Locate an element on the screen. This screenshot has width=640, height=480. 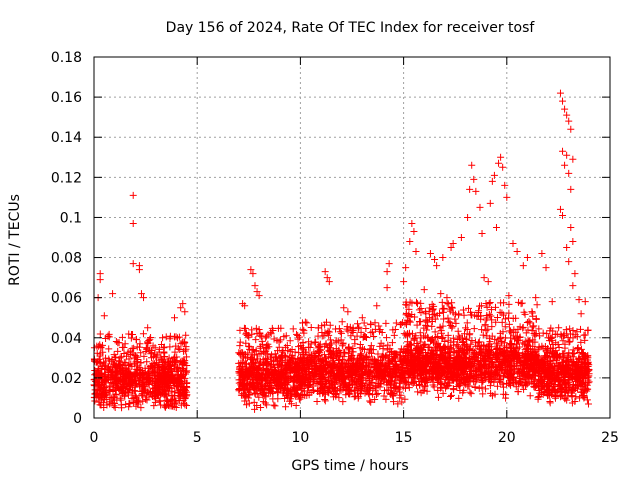
y-tick-label: 0.12 is located at coordinates (66, 178).